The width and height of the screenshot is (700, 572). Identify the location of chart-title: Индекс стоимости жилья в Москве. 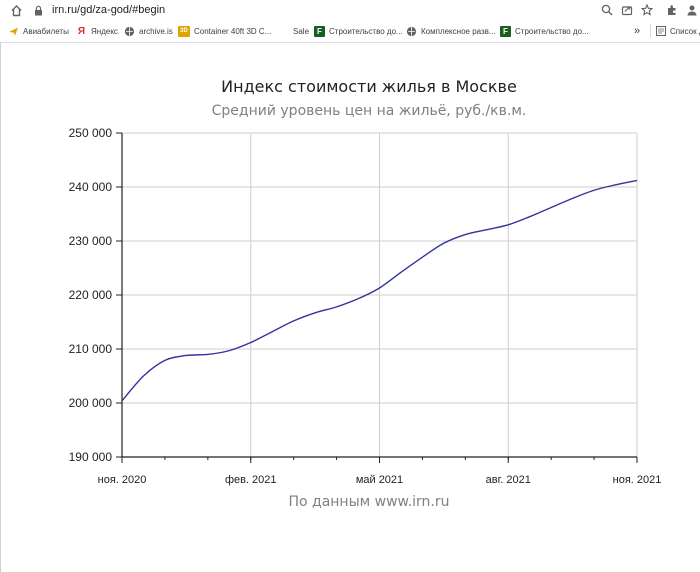
(369, 86).